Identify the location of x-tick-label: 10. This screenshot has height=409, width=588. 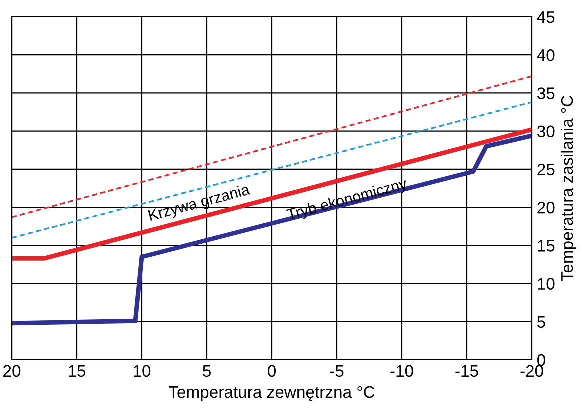
(142, 371).